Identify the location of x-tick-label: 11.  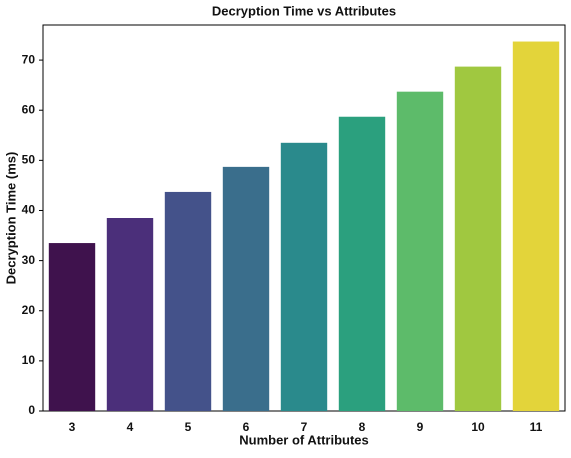
(536, 427).